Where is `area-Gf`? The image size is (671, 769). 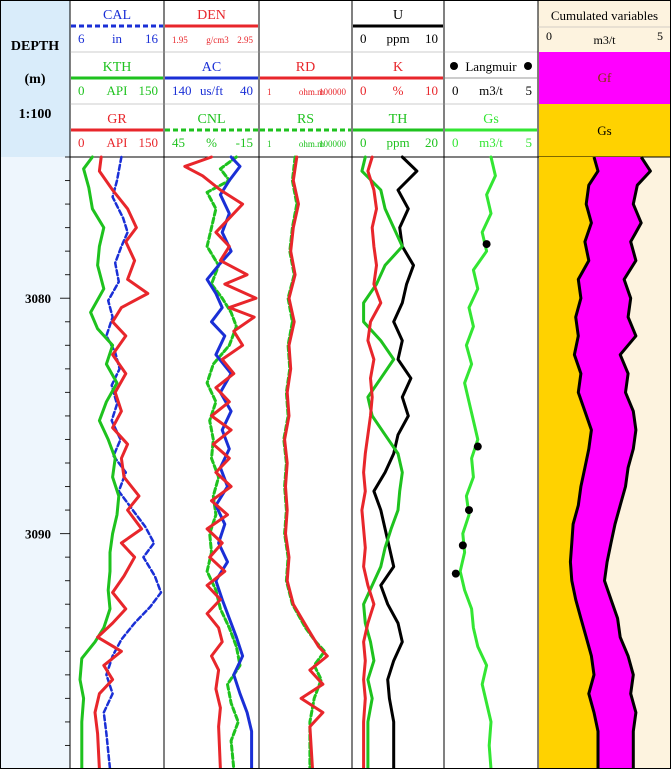 area-Gf is located at coordinates (610, 463).